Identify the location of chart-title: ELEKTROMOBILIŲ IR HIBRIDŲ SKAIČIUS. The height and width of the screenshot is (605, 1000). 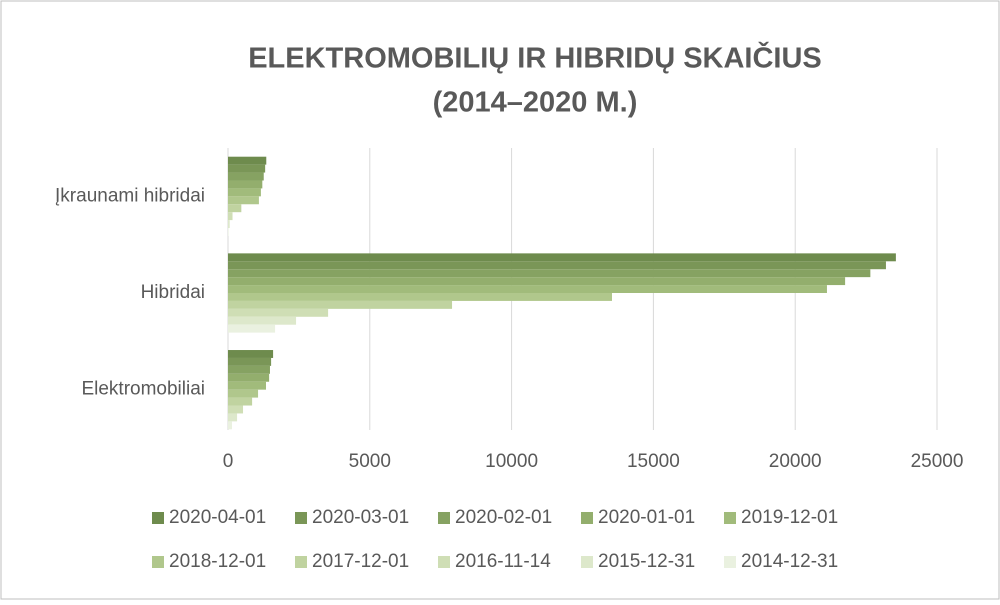
(535, 58).